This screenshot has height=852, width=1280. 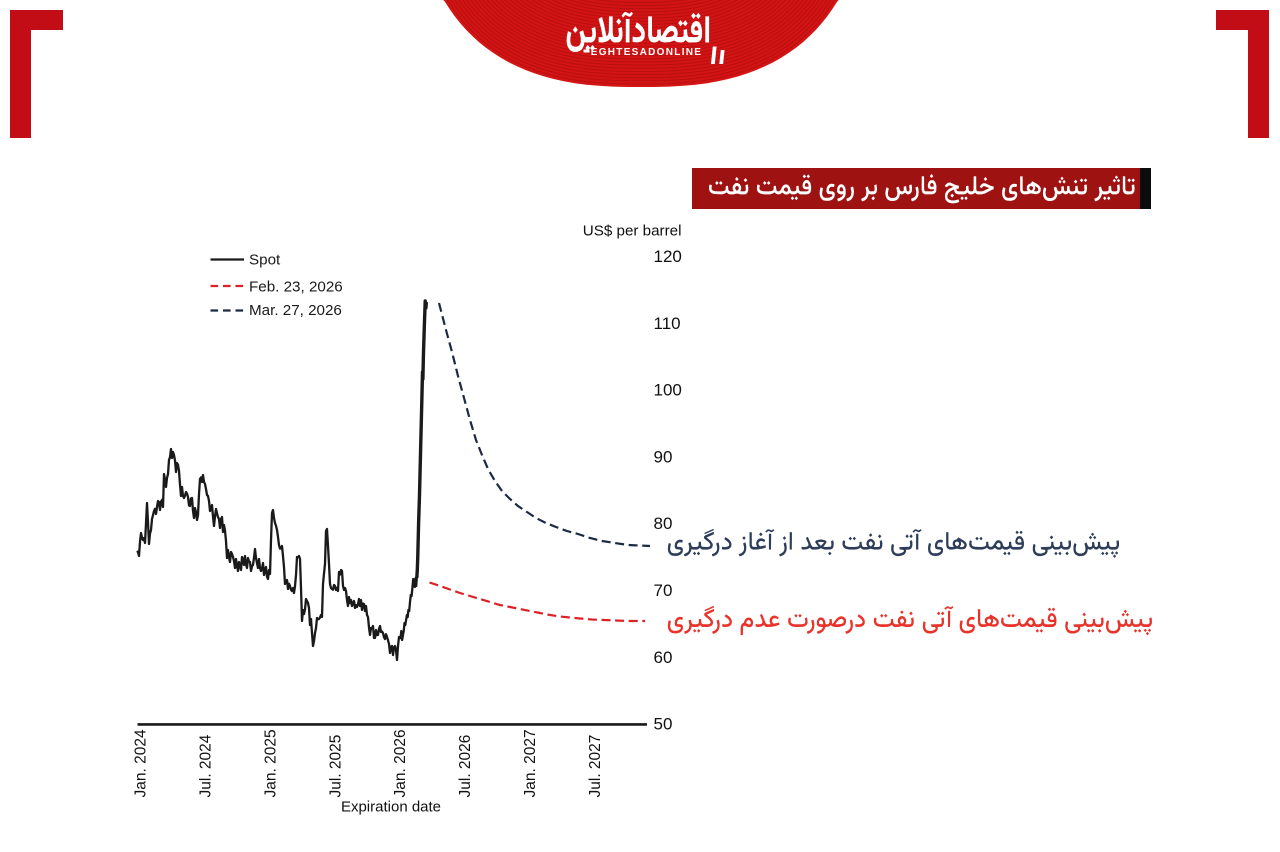 I want to click on svg-text: Jul. 2027, so click(x=595, y=766).